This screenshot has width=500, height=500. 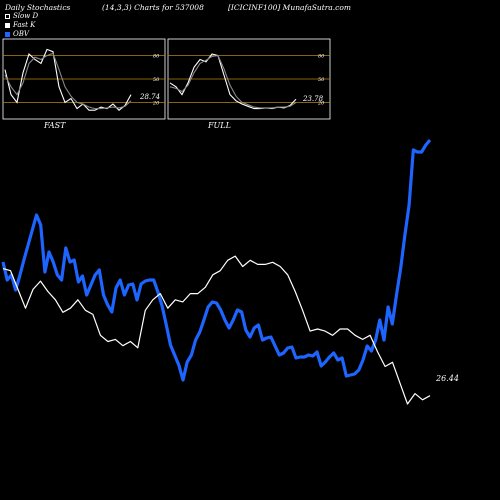 What do you see at coordinates (321, 103) in the screenshot?
I see `full-level-label-20: 20` at bounding box center [321, 103].